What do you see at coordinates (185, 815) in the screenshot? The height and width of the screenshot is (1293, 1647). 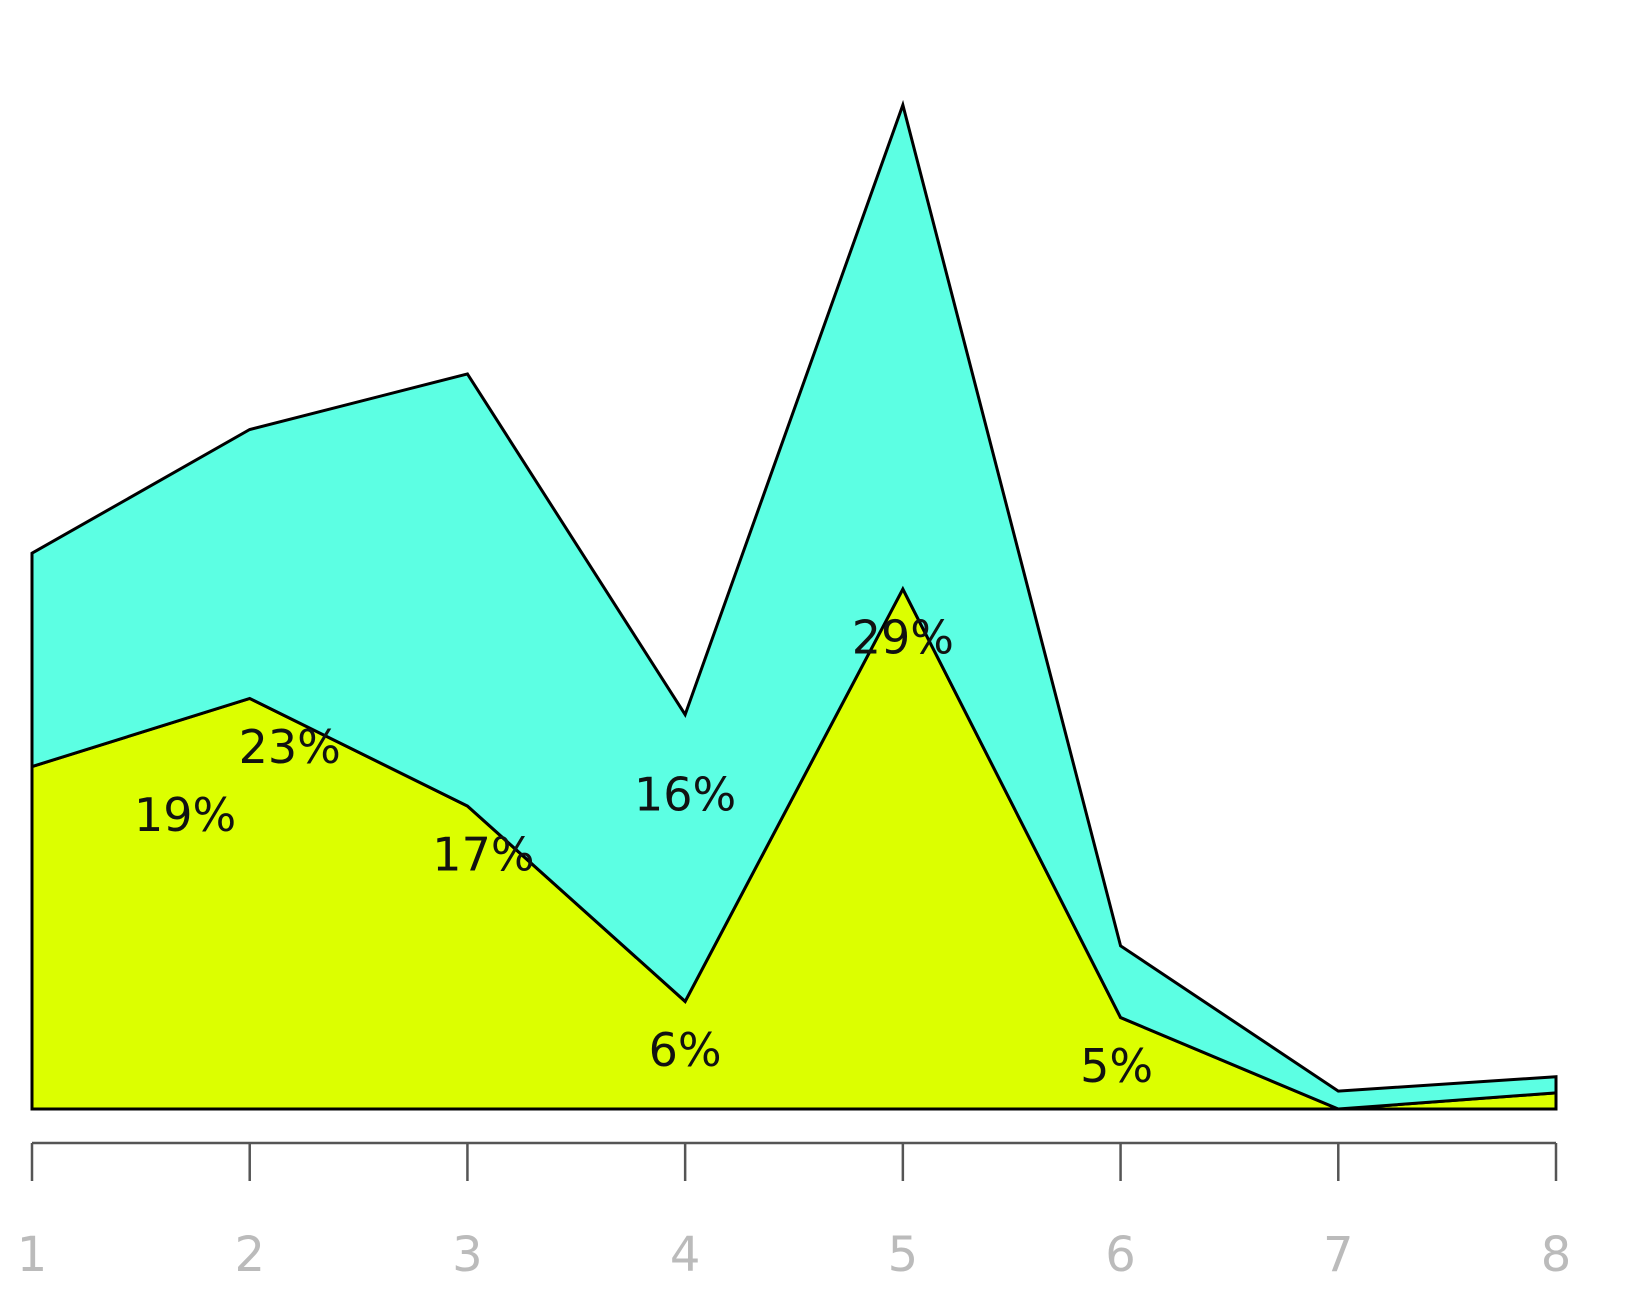 I see `value-label: 19%` at bounding box center [185, 815].